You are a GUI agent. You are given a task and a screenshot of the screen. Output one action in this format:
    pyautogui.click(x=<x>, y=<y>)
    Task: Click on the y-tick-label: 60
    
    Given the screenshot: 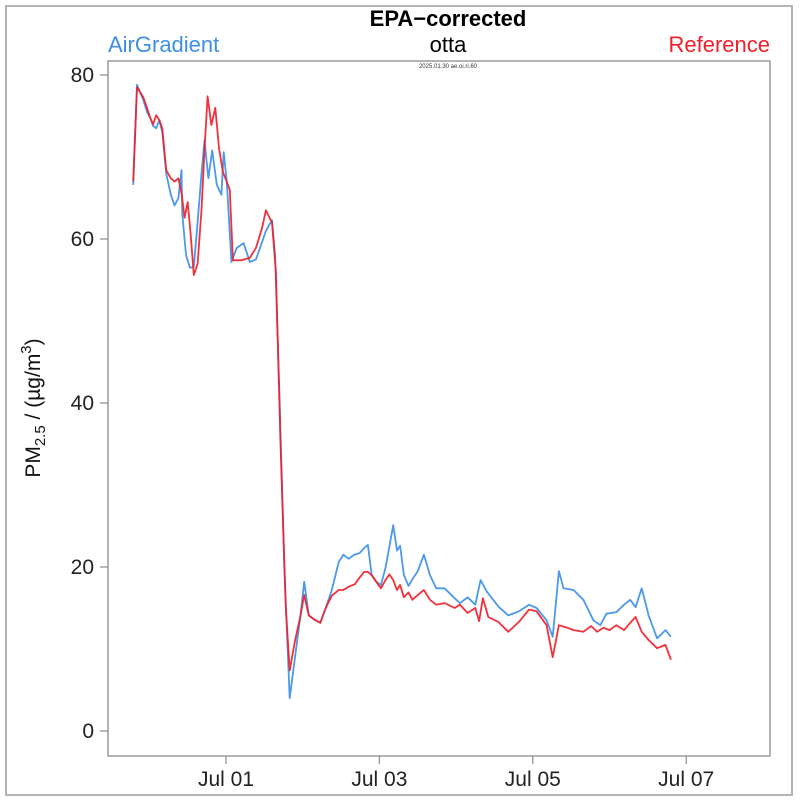 What is the action you would take?
    pyautogui.click(x=82, y=239)
    